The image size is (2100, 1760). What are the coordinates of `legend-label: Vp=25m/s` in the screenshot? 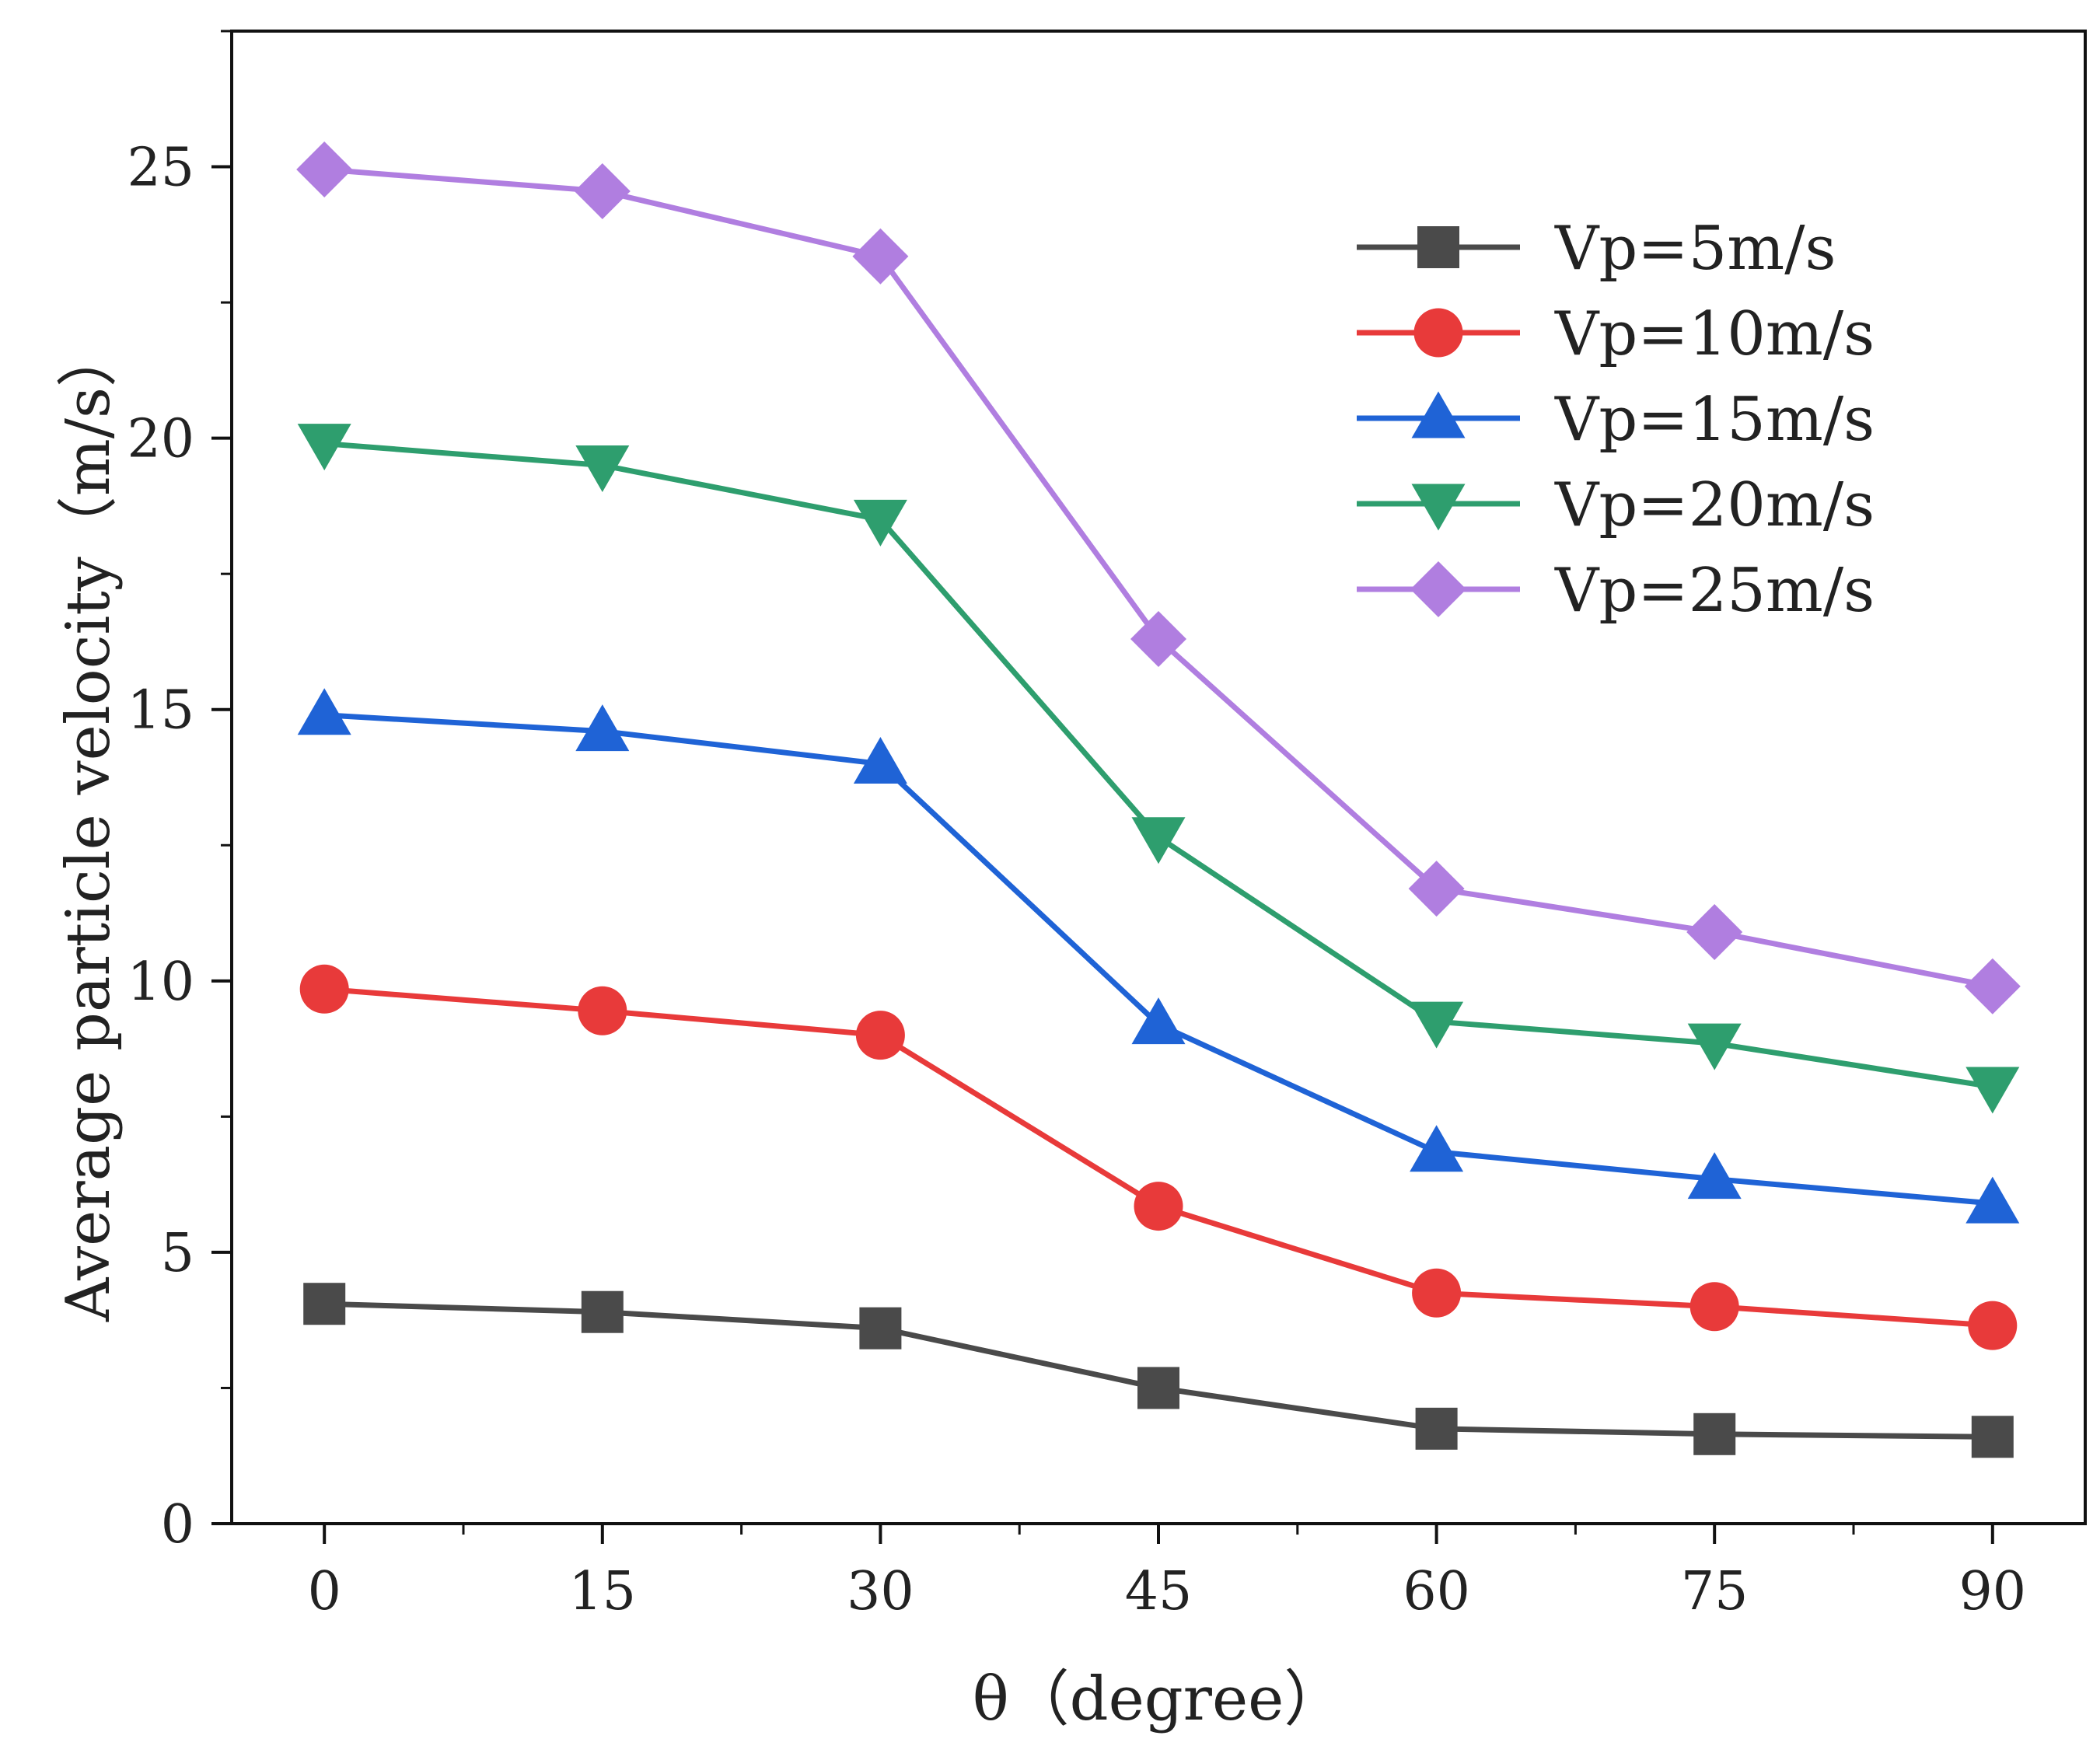 It's located at (1714, 591).